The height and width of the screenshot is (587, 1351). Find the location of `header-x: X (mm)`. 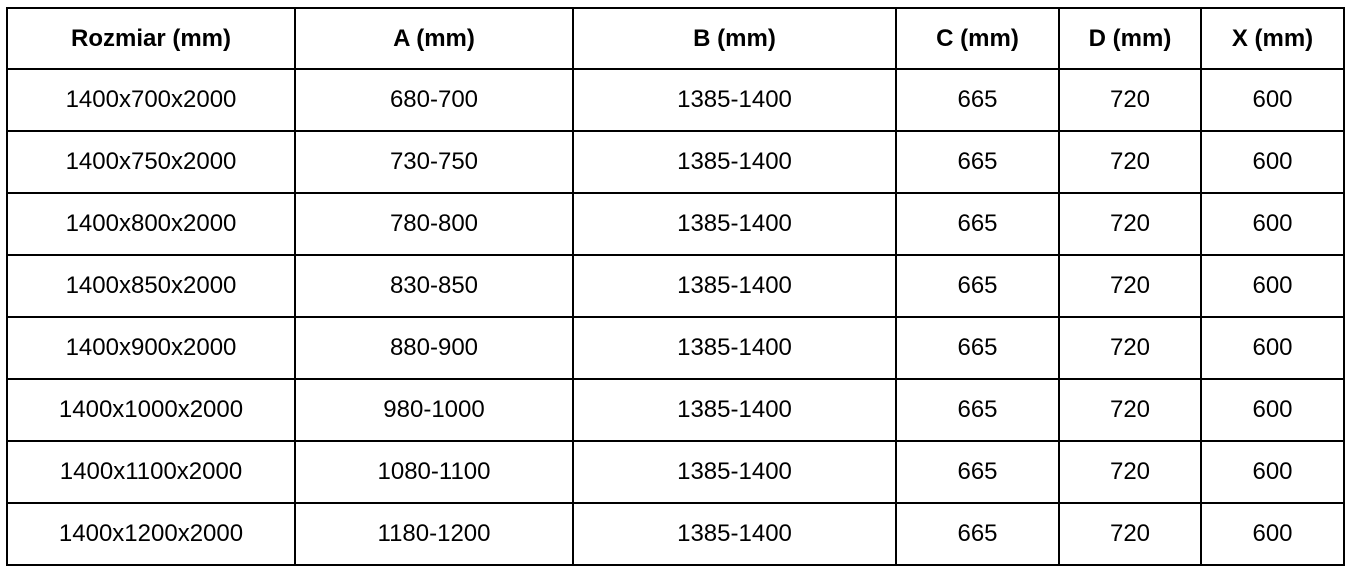

header-x: X (mm) is located at coordinates (1272, 38).